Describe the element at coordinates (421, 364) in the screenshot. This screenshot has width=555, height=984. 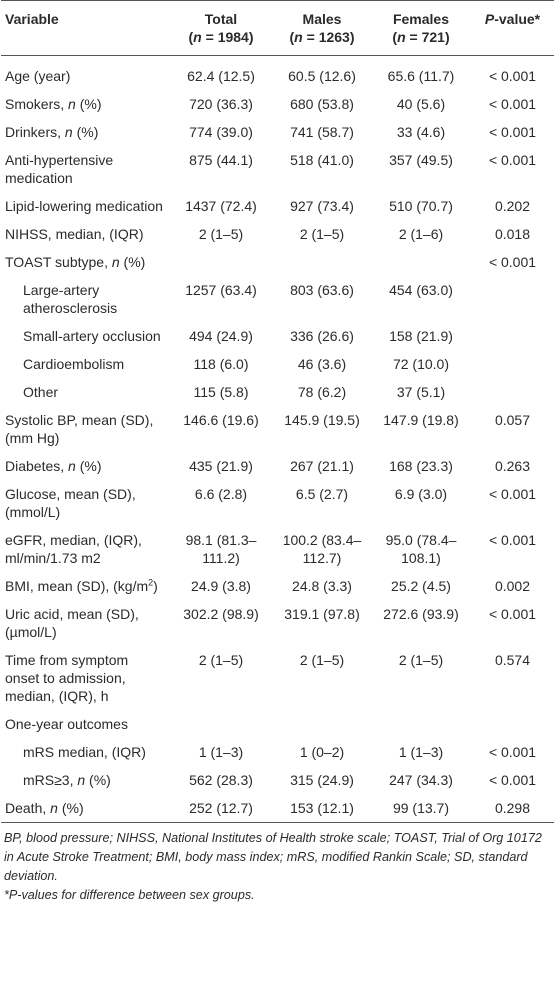
I see `cell: 72 (10.0)` at that location.